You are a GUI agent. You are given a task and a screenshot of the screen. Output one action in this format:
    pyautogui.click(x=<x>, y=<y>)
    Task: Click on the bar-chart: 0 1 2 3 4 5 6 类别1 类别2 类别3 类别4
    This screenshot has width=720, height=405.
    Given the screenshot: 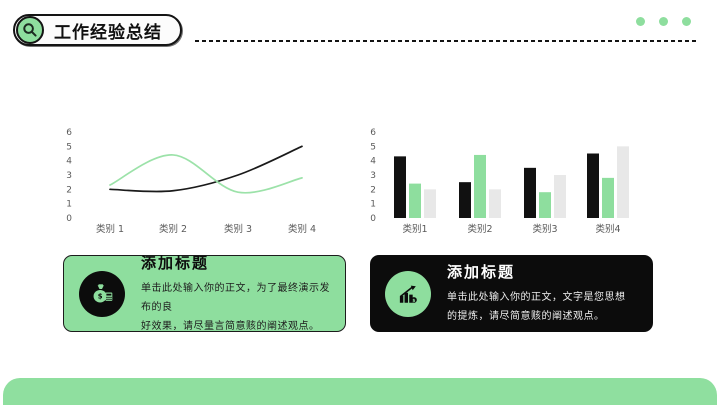 What is the action you would take?
    pyautogui.click(x=512, y=182)
    